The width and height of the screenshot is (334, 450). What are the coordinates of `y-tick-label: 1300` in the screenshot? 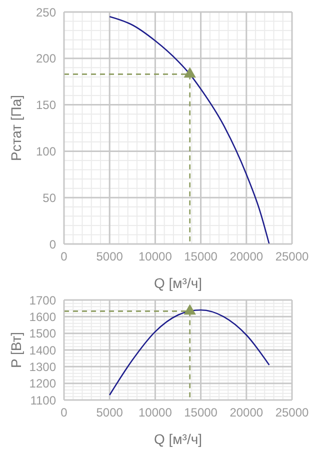 It's located at (42, 367).